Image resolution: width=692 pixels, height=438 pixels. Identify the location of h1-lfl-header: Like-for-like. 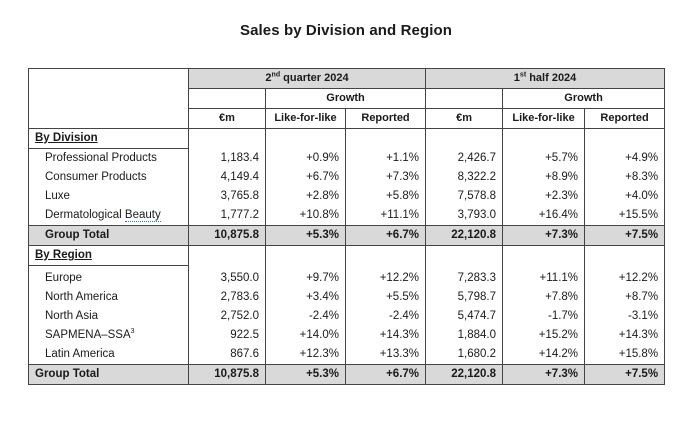
(544, 118).